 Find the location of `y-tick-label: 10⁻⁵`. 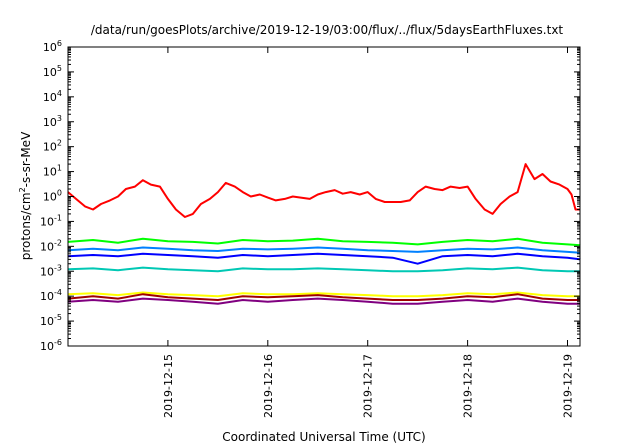

y-tick-label: 10⁻⁵ is located at coordinates (51, 320).